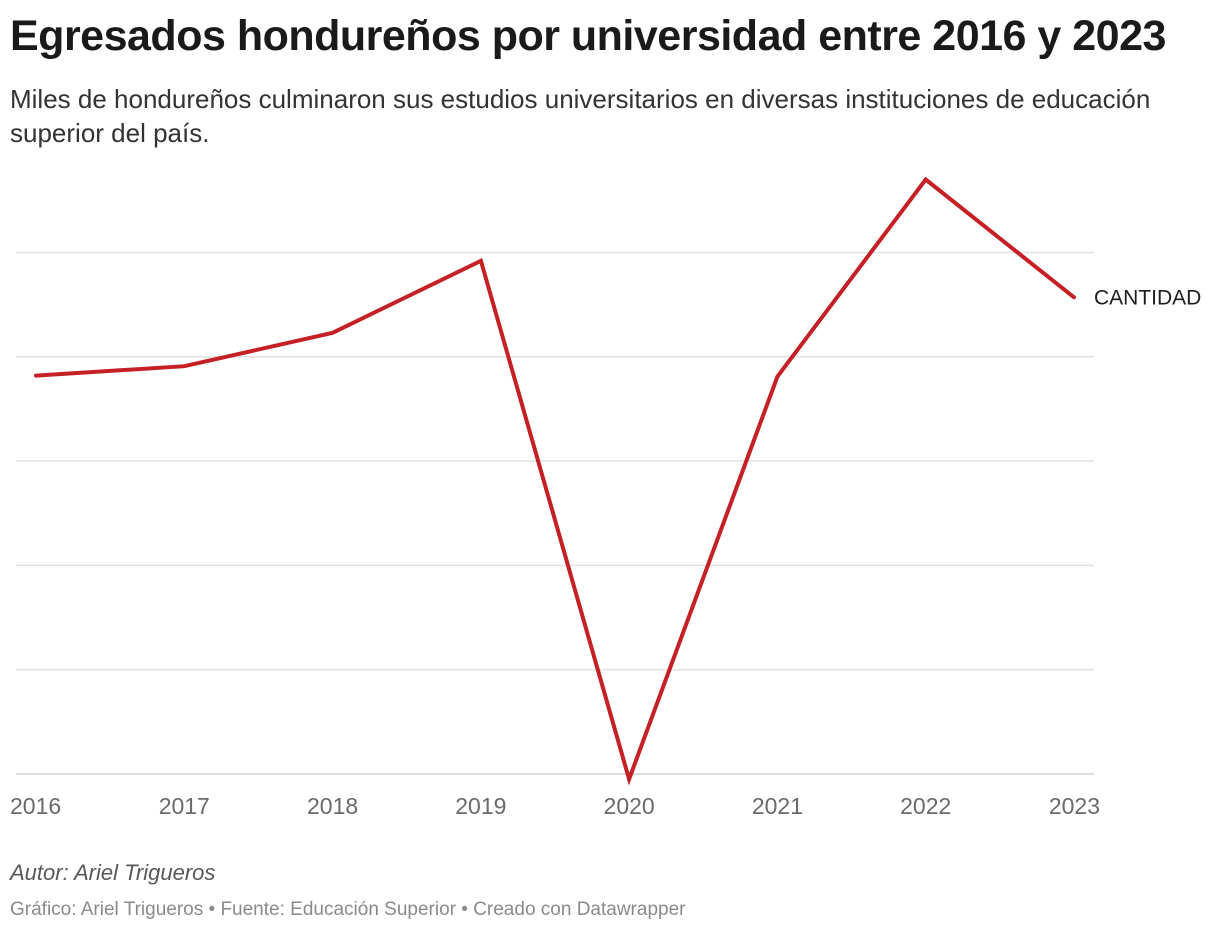 The width and height of the screenshot is (1220, 934). I want to click on x-tick-label-2023: 2023, so click(1074, 806).